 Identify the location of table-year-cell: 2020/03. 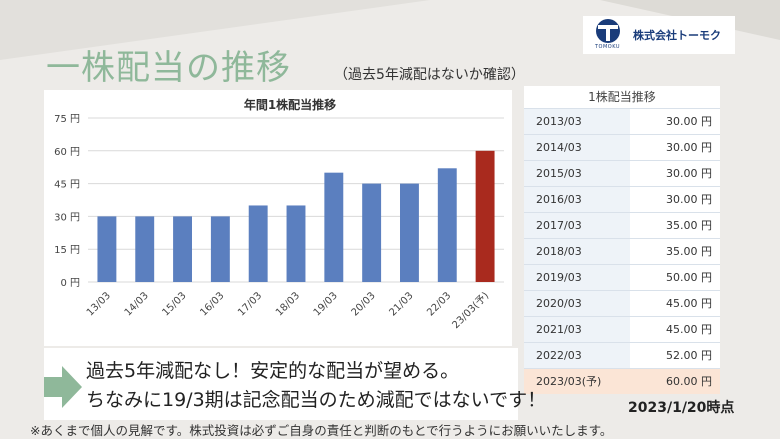
(577, 303).